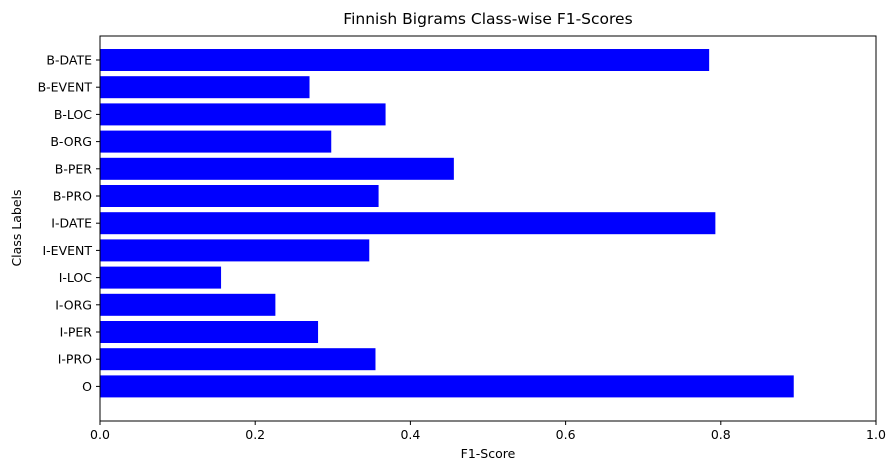 This screenshot has width=895, height=470. I want to click on bar-b-pro, so click(239, 196).